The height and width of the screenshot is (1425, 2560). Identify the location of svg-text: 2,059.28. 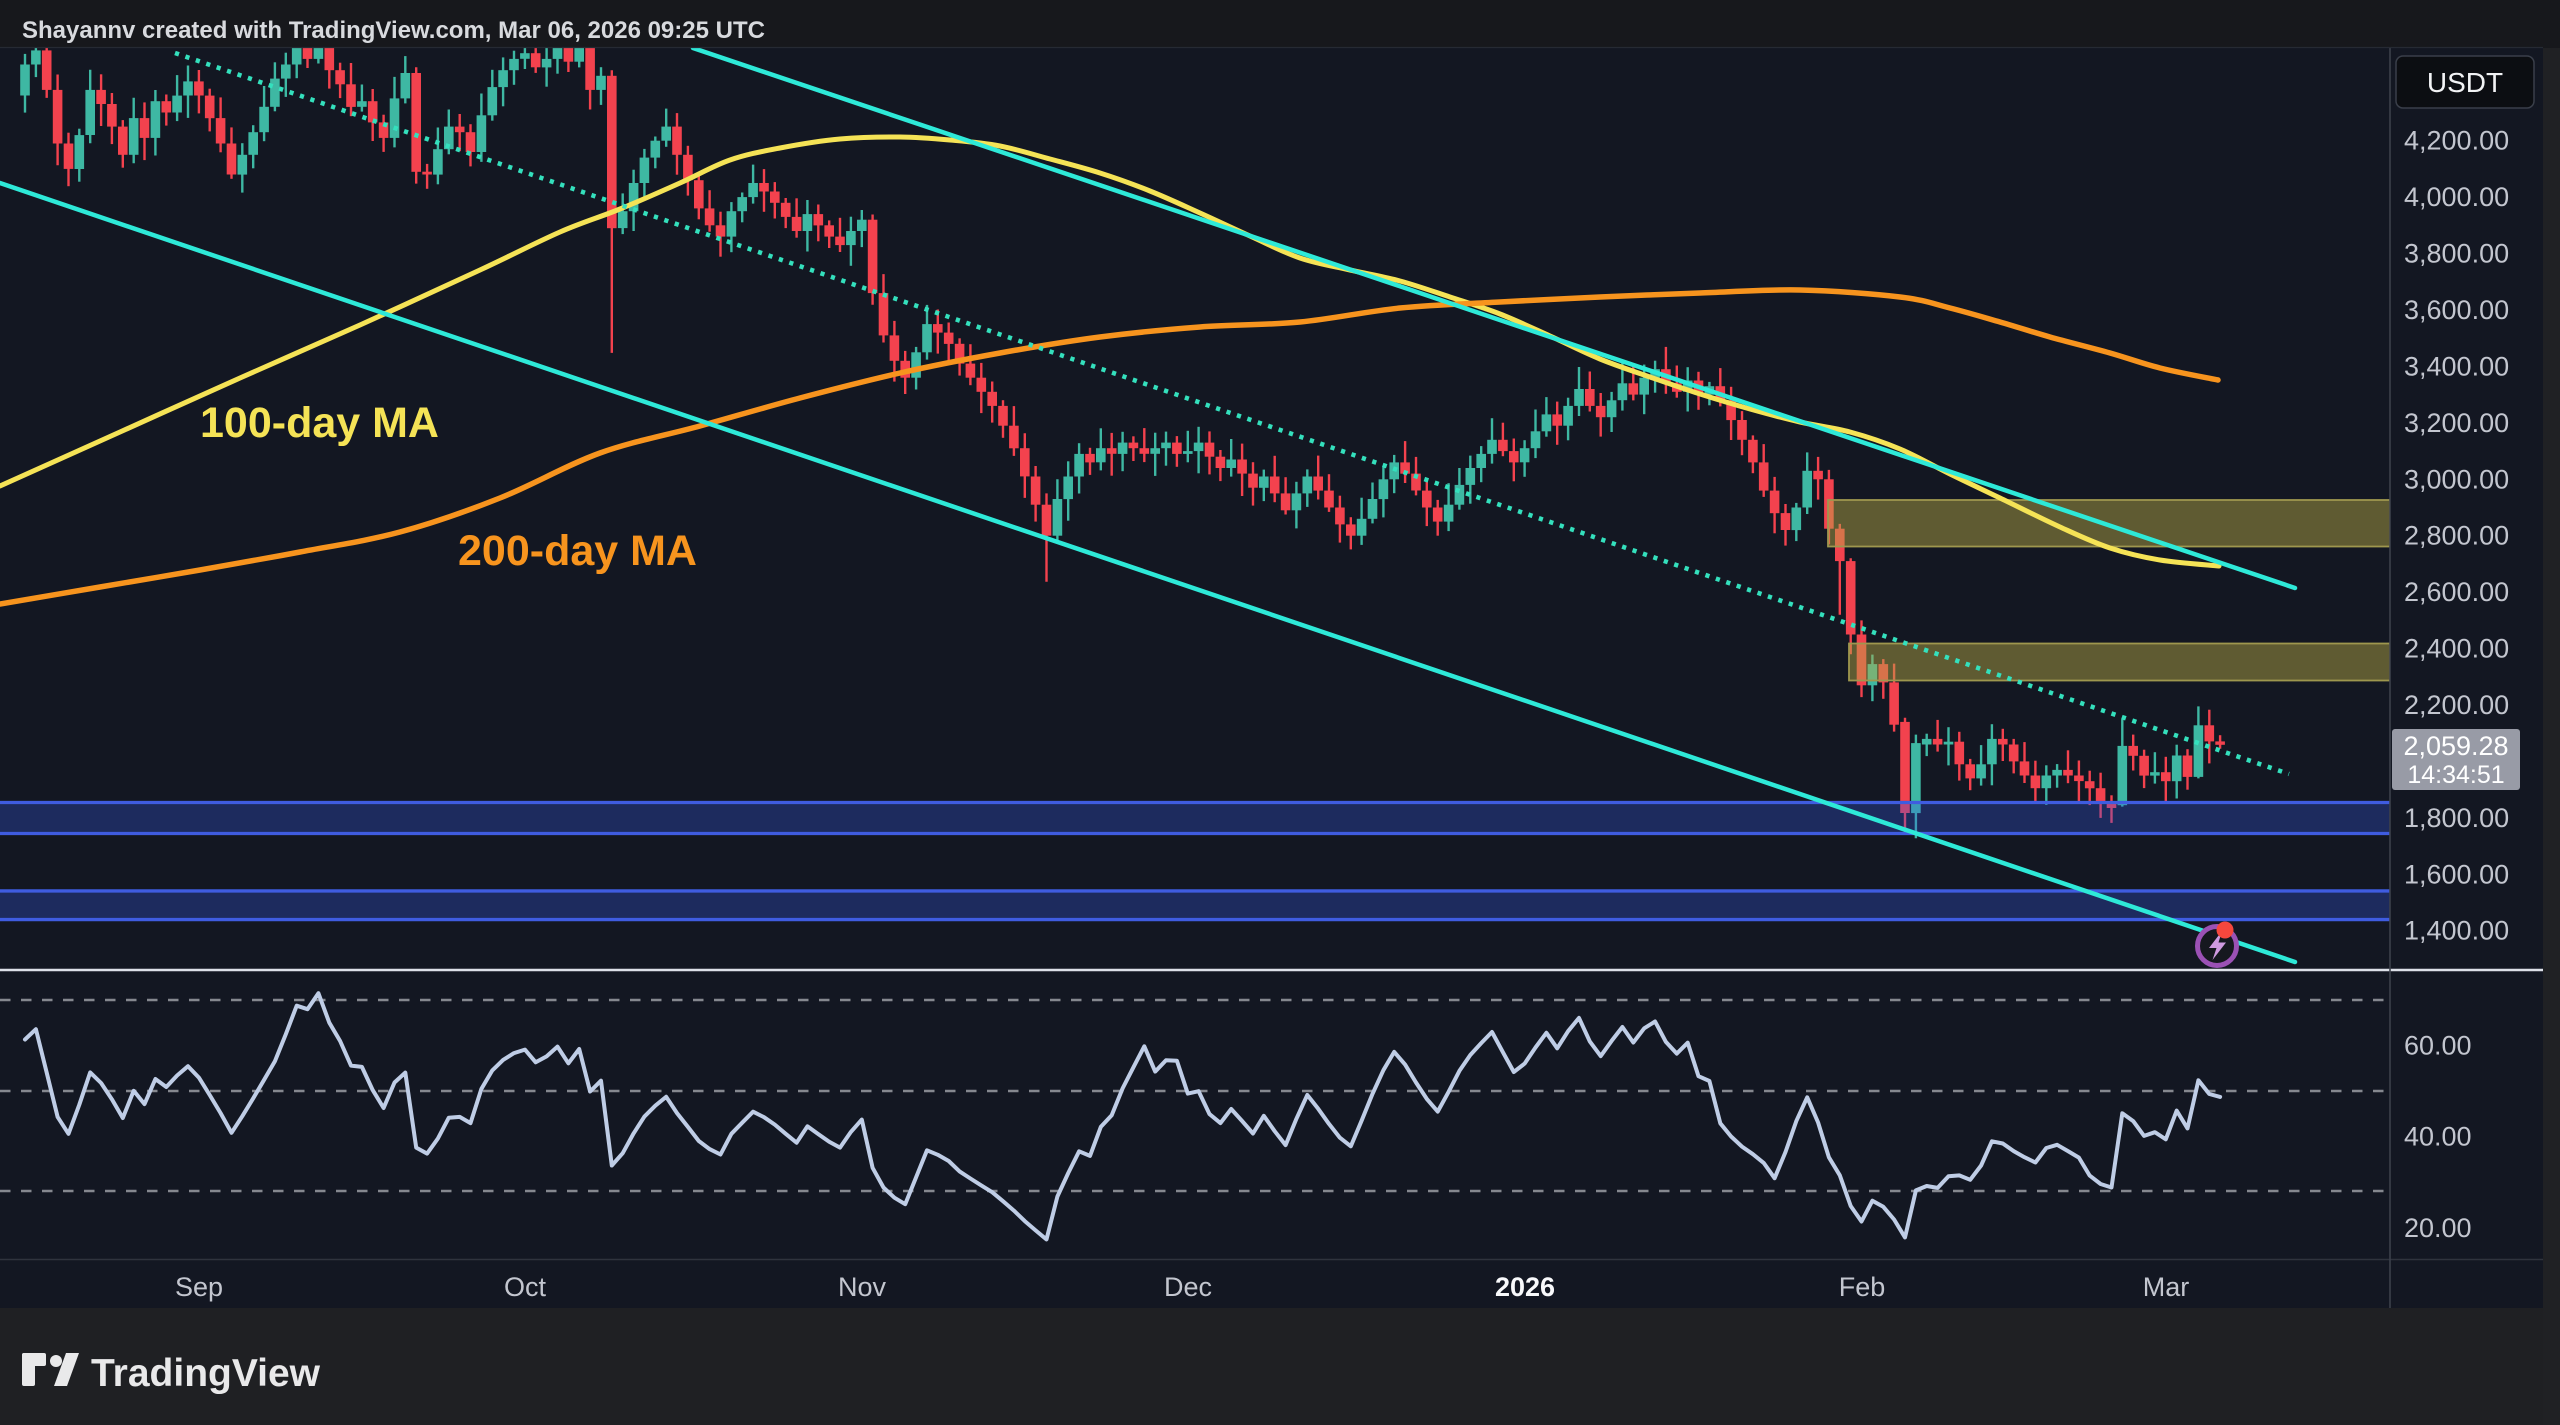
(2455, 746).